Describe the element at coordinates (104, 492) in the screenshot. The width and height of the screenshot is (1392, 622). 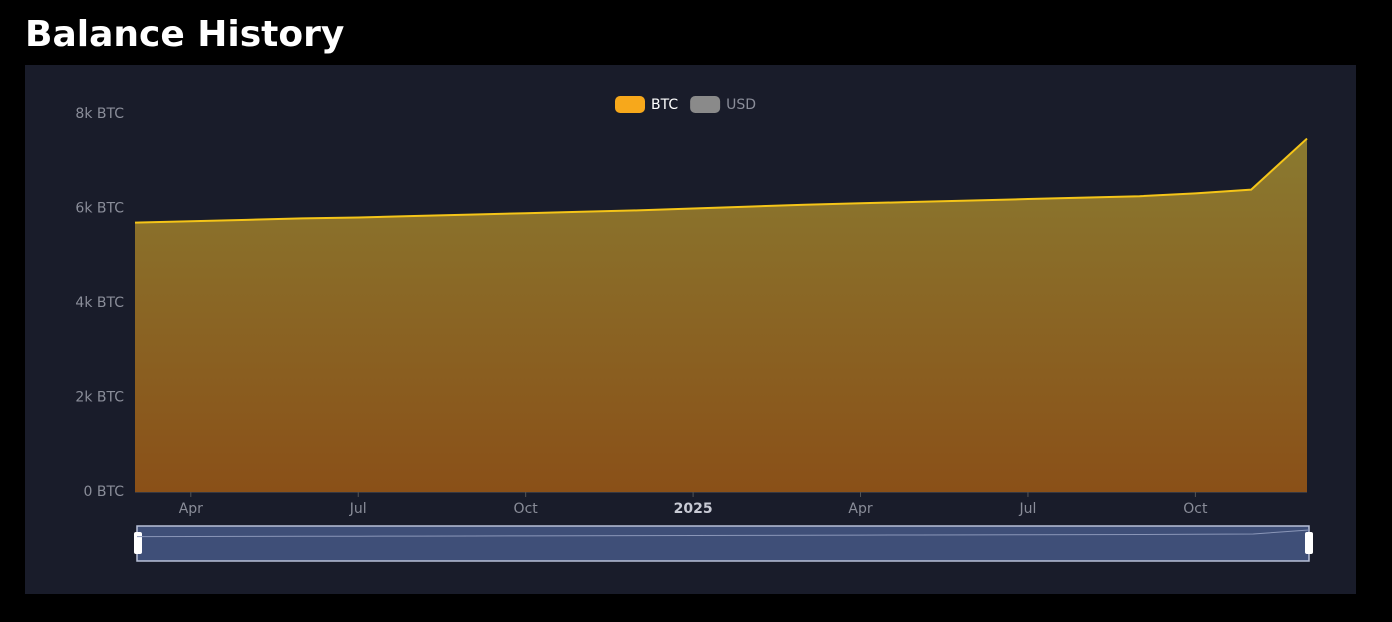
I see `y-tick-label: 0 BTC` at that location.